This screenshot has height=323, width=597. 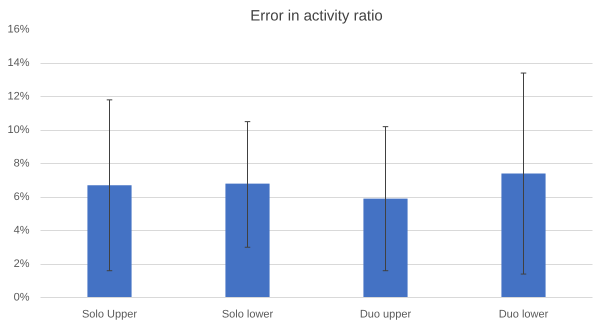 I want to click on y-tick-label: 10%, so click(x=18, y=130).